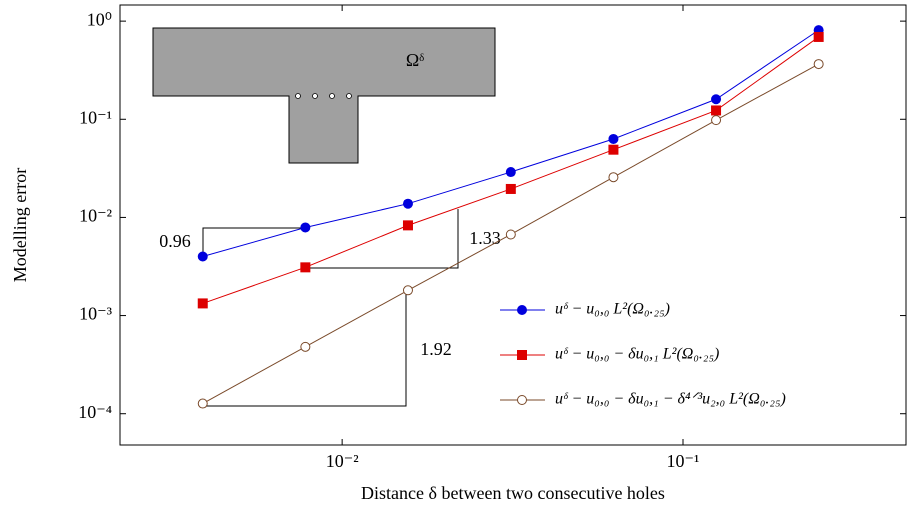  What do you see at coordinates (20, 225) in the screenshot?
I see `y-axis-label: Modelling error` at bounding box center [20, 225].